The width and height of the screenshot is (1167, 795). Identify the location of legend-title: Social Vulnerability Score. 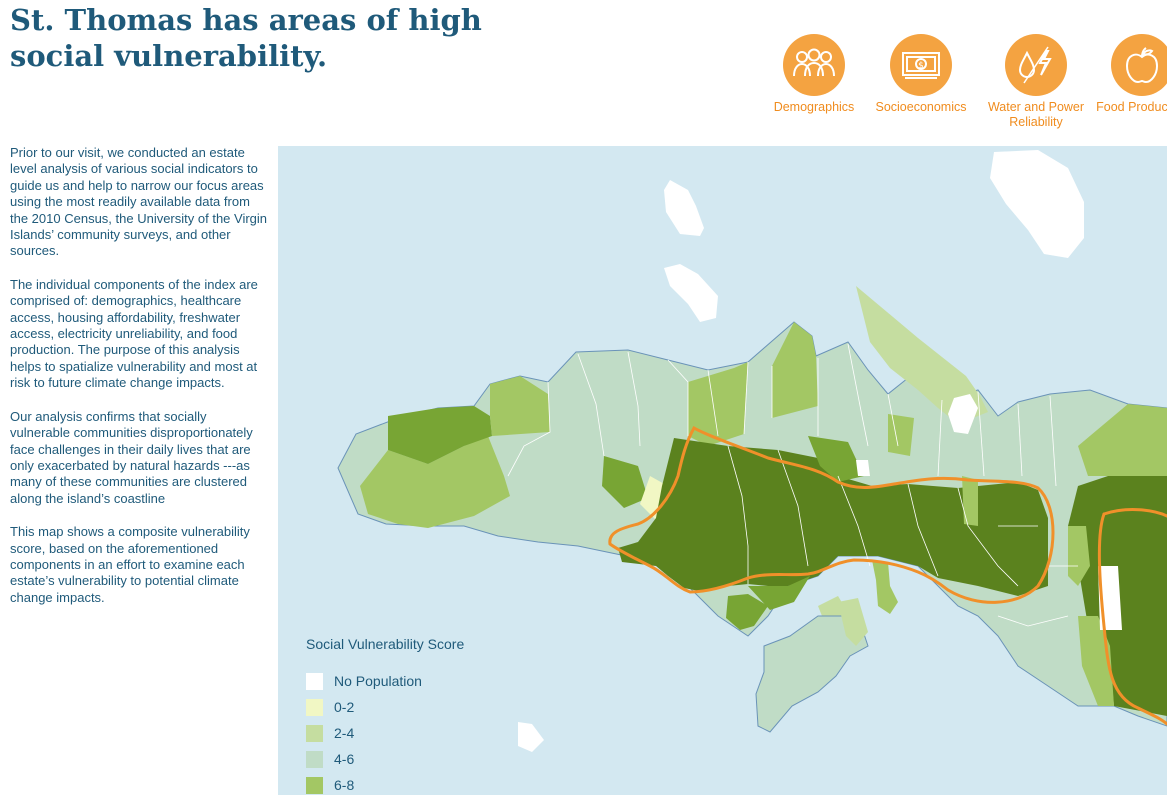
(385, 644).